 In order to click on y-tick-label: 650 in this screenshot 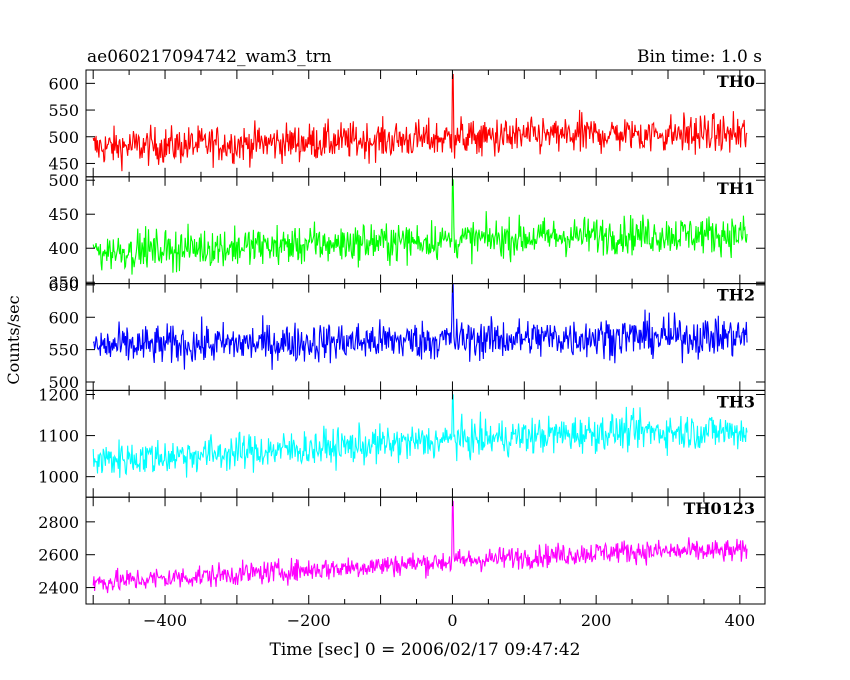, I will do `click(63, 285)`.